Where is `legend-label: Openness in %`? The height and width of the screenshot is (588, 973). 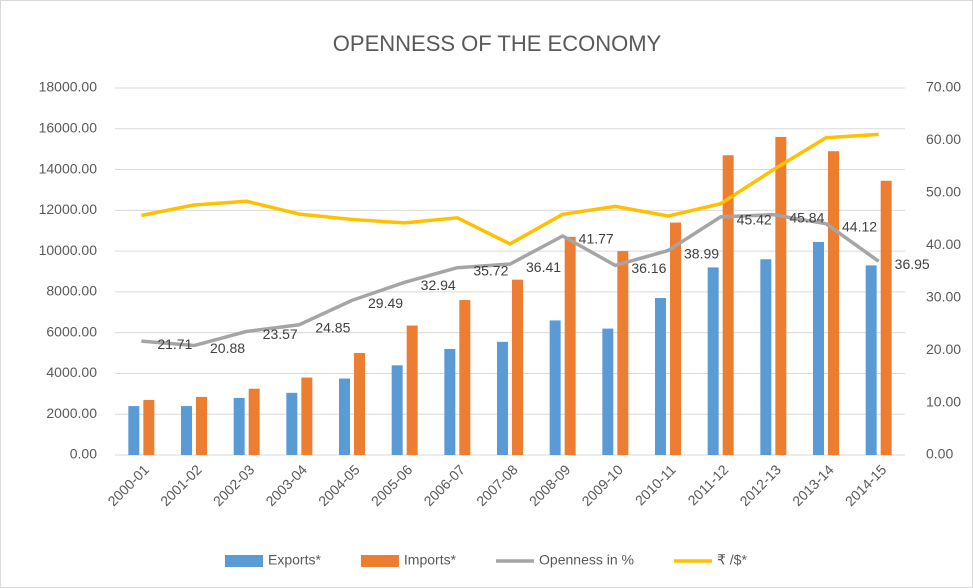
legend-label: Openness in % is located at coordinates (586, 560).